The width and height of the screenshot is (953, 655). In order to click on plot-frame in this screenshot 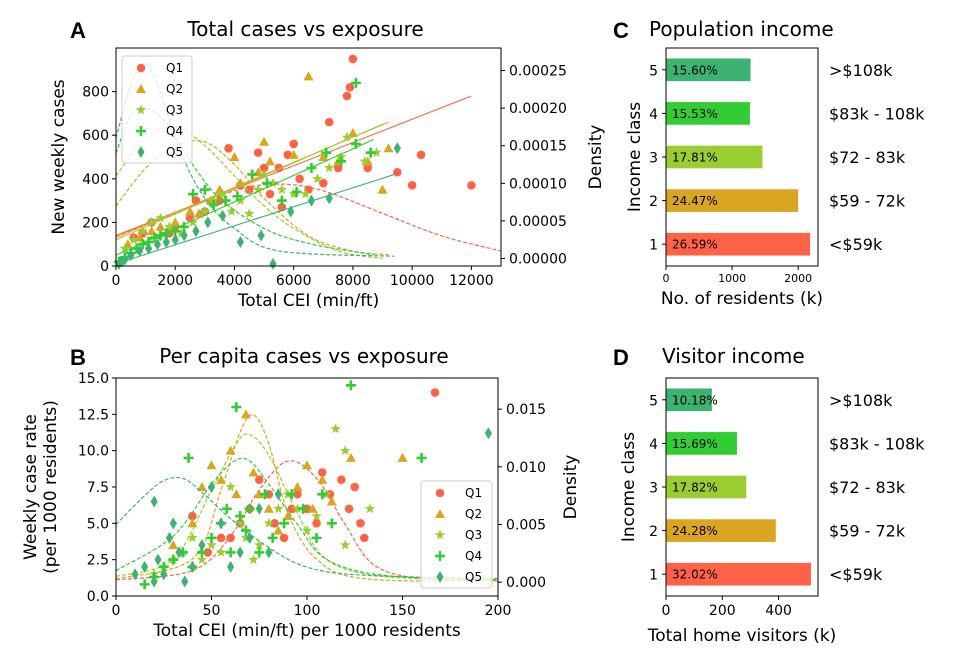, I will do `click(742, 487)`.